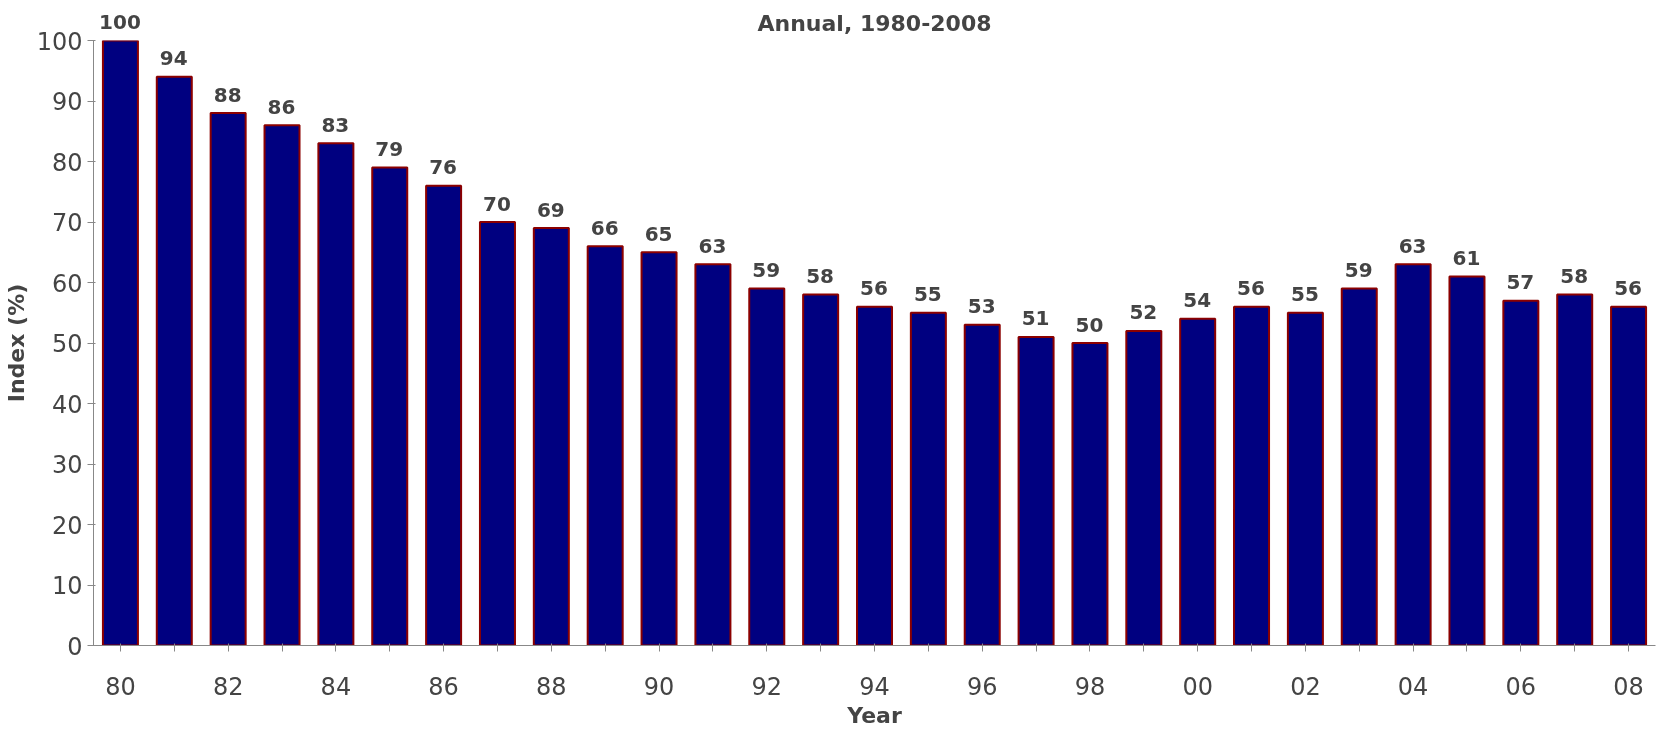 The height and width of the screenshot is (744, 1679). I want to click on data-label: 70, so click(497, 203).